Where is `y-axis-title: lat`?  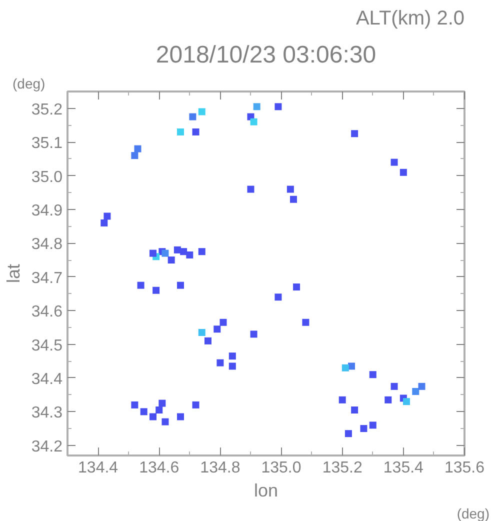 y-axis-title: lat is located at coordinates (13, 274).